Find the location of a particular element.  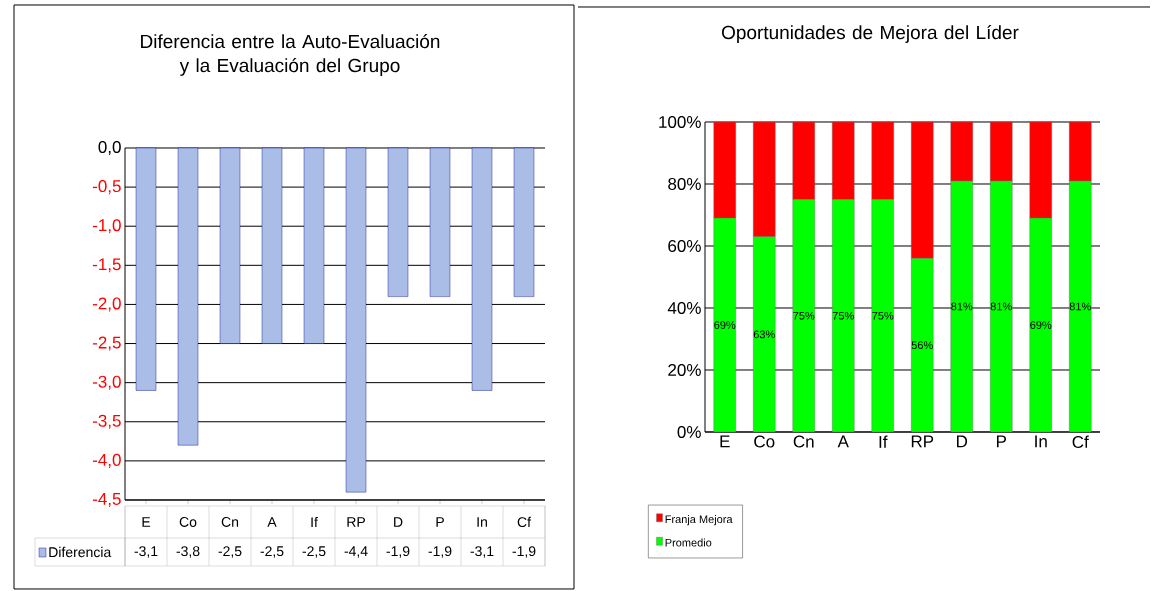

y-tick-label: -4,0 is located at coordinates (106, 460).